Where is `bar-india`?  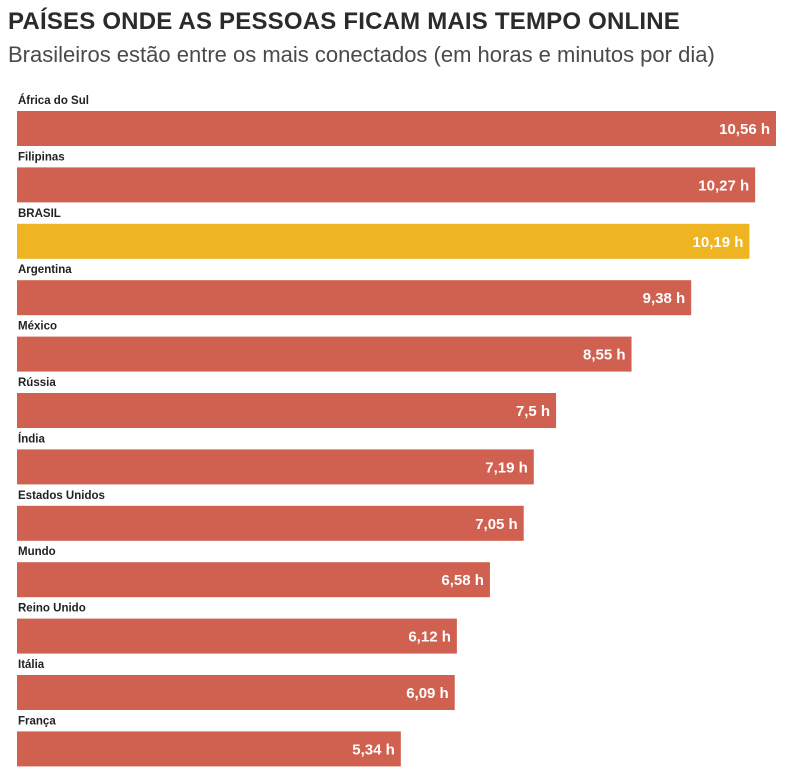 bar-india is located at coordinates (275, 467).